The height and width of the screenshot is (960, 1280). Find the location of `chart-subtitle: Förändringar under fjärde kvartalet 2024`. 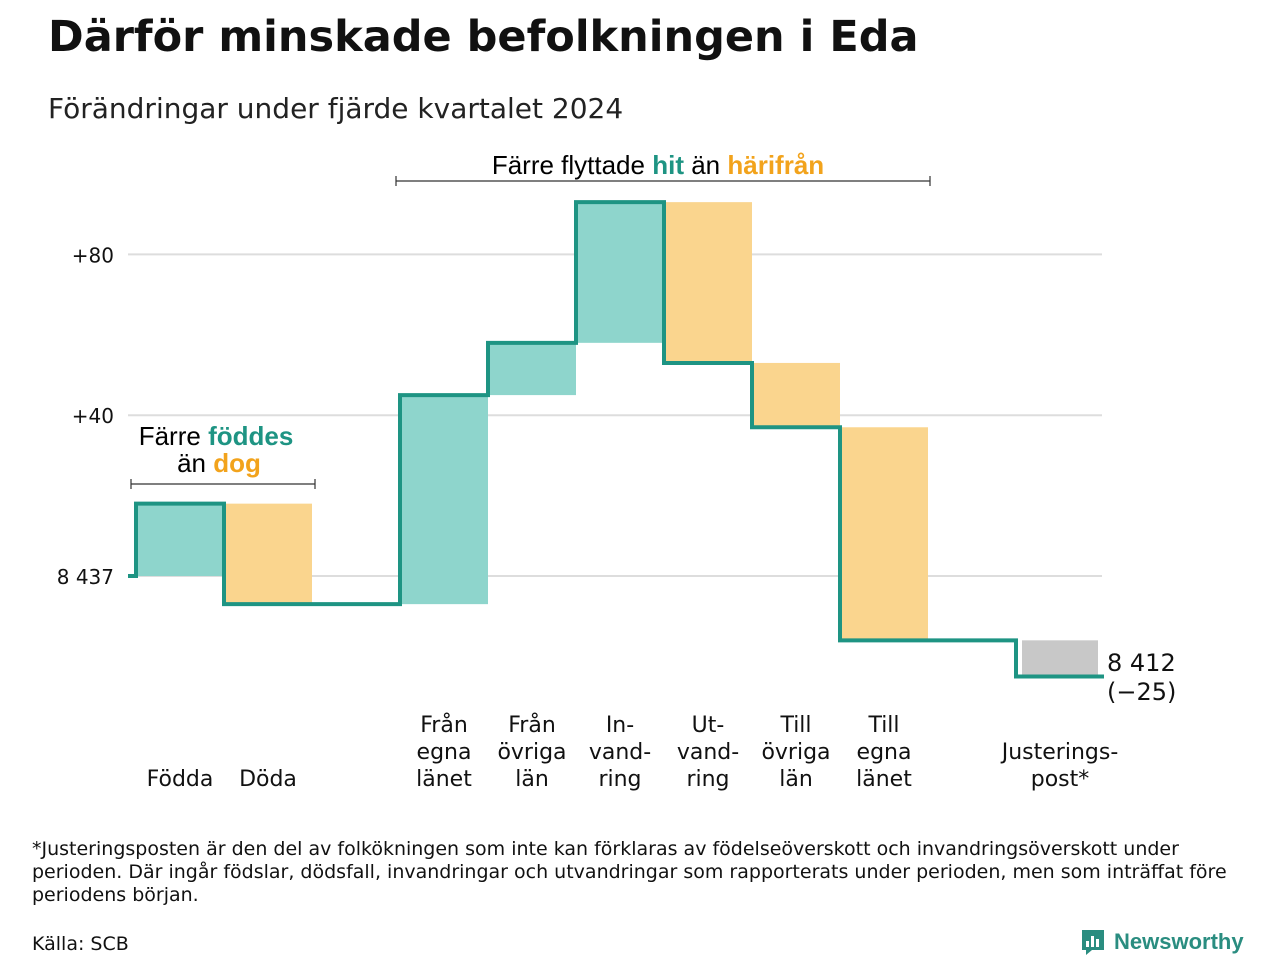

chart-subtitle: Förändringar under fjärde kvartalet 2024 is located at coordinates (336, 108).